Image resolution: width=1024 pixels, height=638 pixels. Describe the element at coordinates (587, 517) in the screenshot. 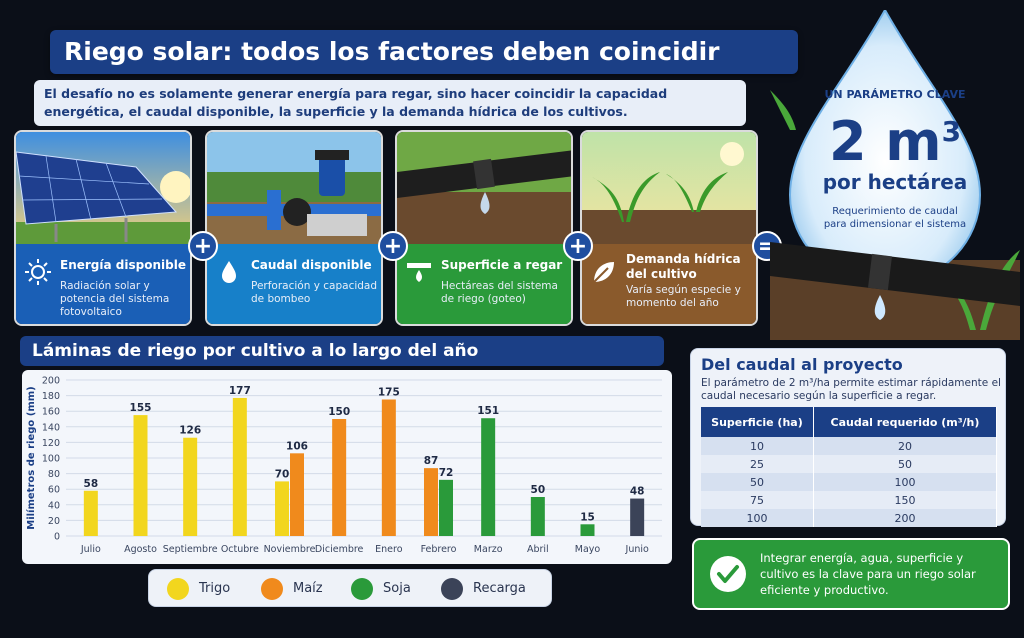

I see `data-label: 15` at that location.